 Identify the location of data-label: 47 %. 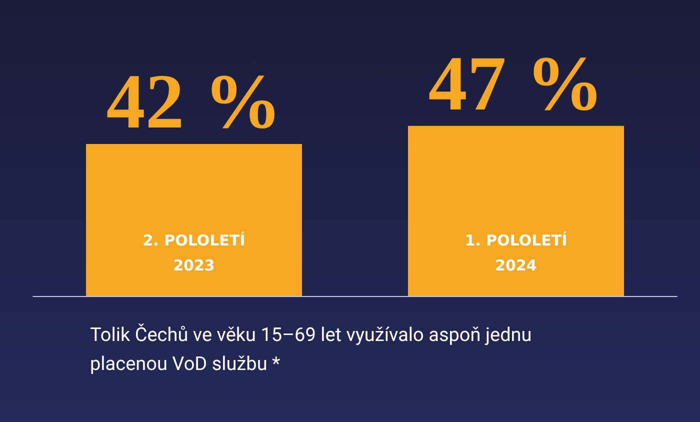
(516, 82).